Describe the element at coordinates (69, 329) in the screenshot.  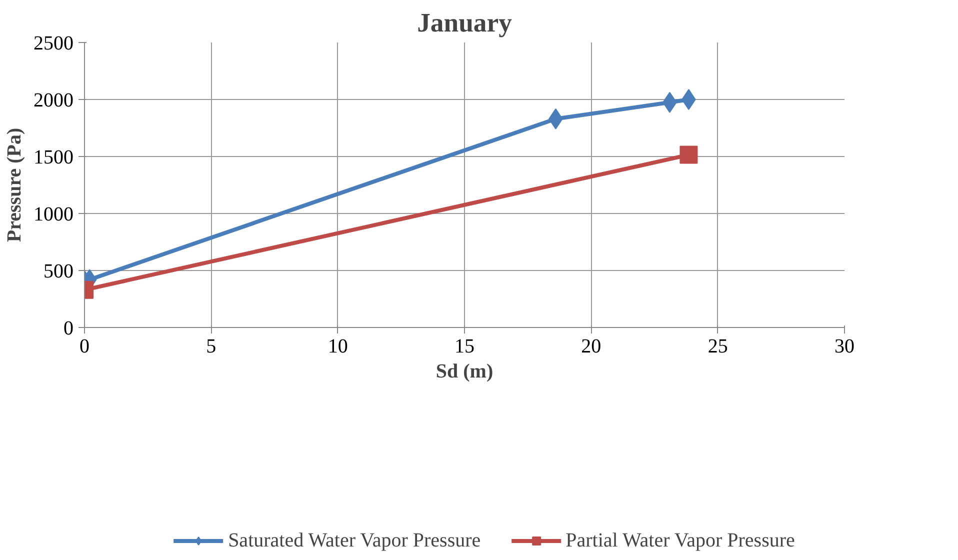
I see `y-tick-label: 0` at that location.